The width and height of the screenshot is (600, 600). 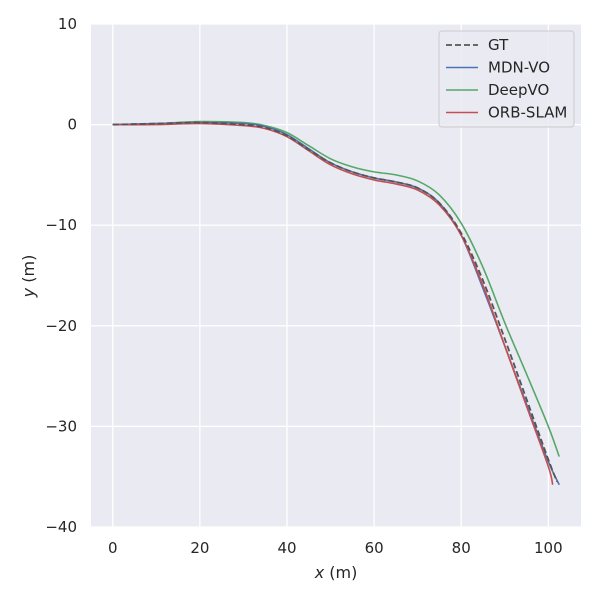 What do you see at coordinates (340, 572) in the screenshot?
I see `x-axis-label-unit: (m)` at bounding box center [340, 572].